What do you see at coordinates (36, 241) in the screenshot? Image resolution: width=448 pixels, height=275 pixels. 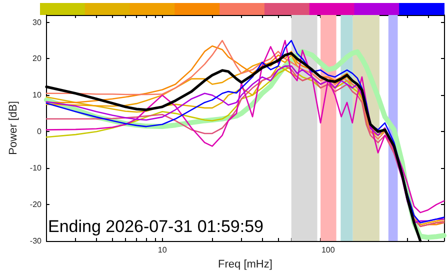 I see `y-tick-label: -30` at bounding box center [36, 241].